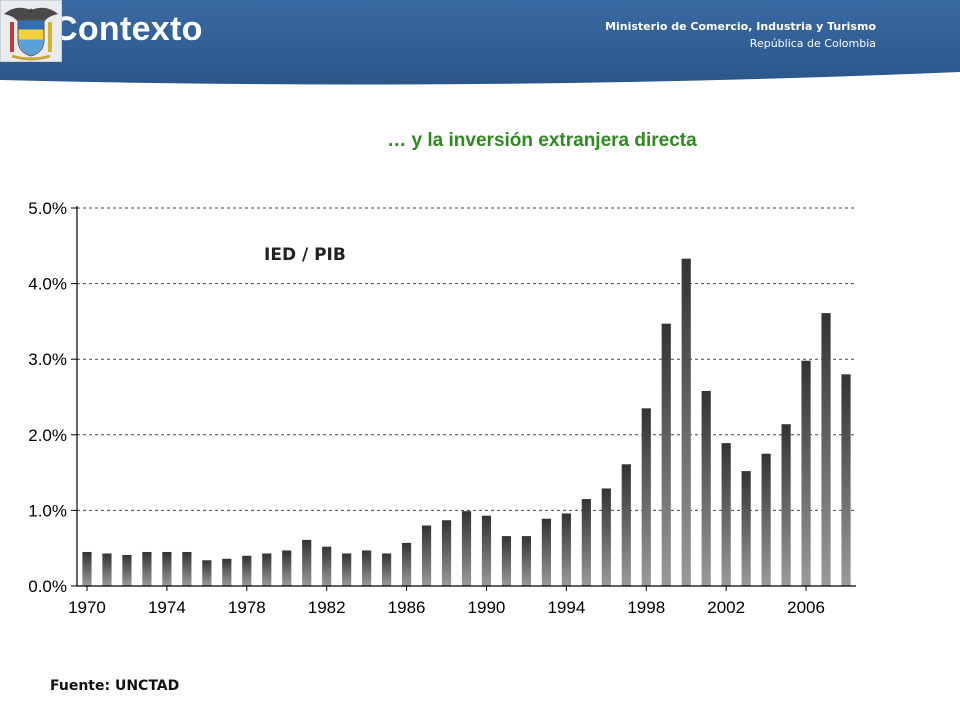  I want to click on header-background, so click(480, 42).